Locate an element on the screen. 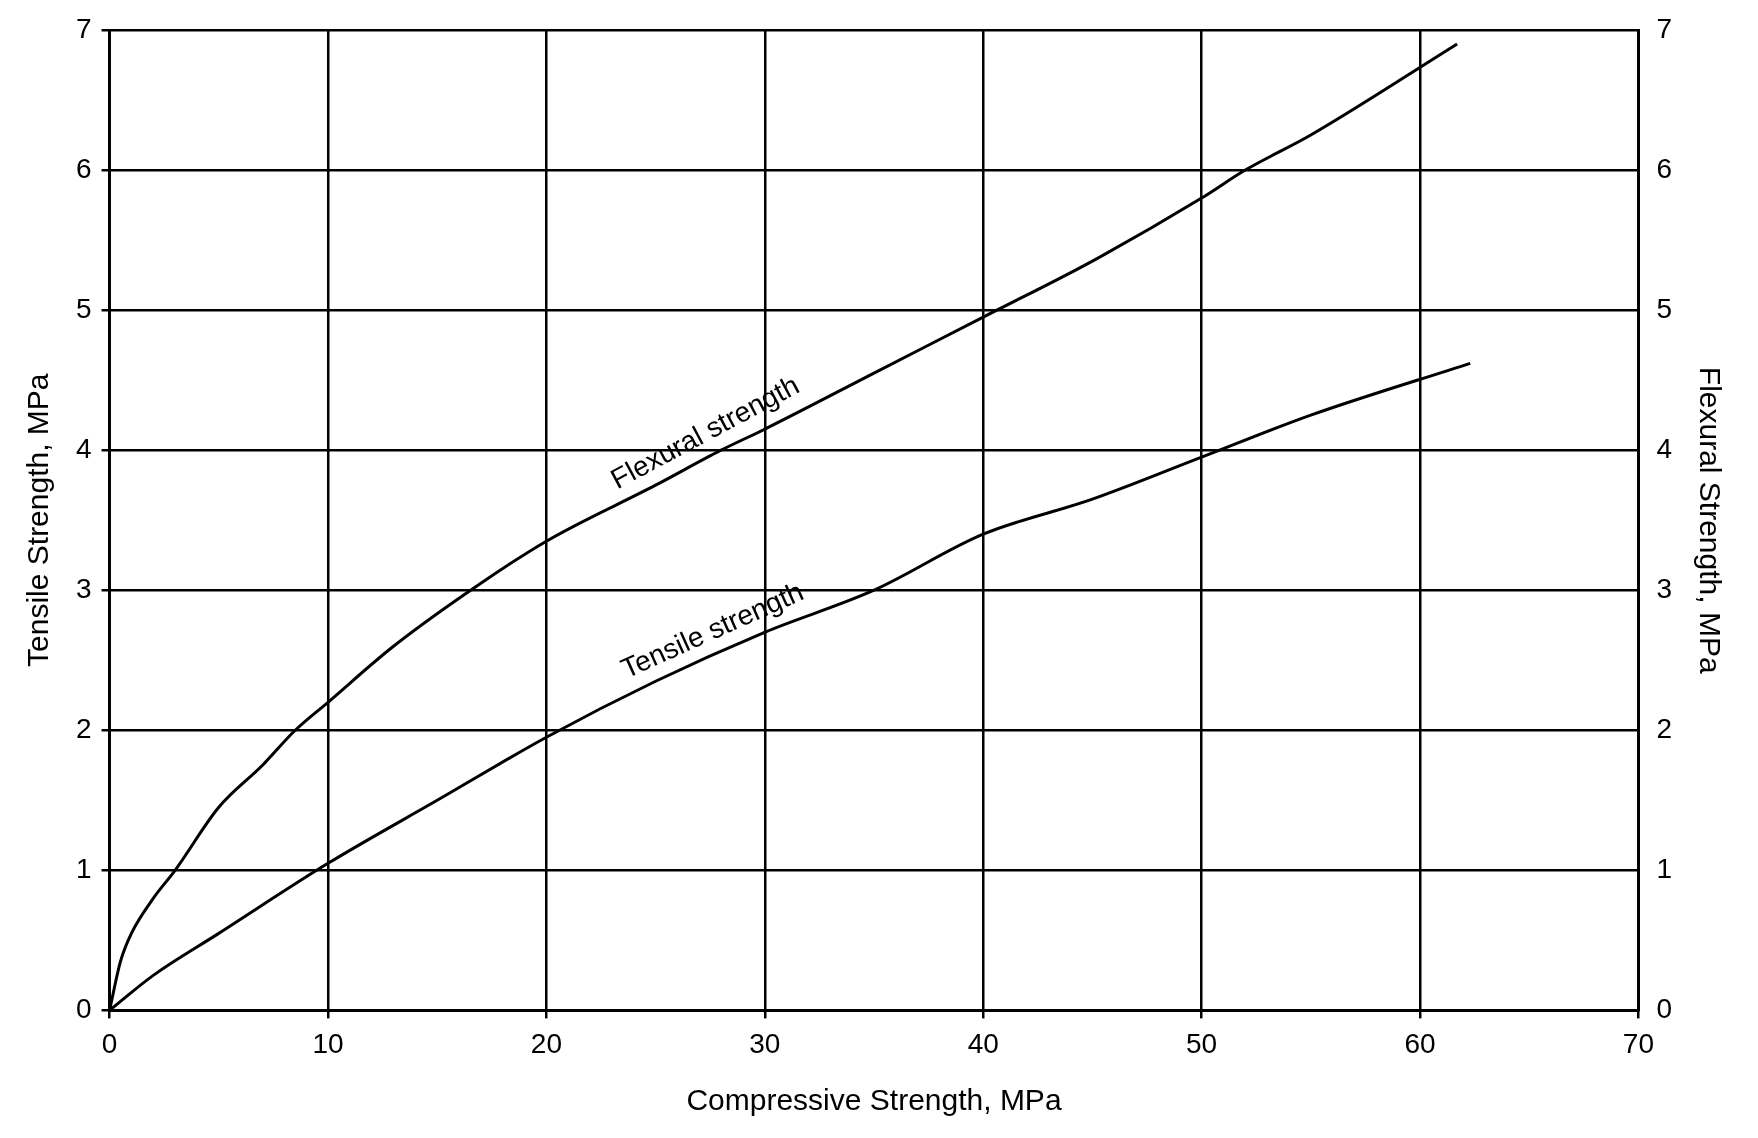 The width and height of the screenshot is (1758, 1138). y-tick-label: 7 is located at coordinates (83, 28).